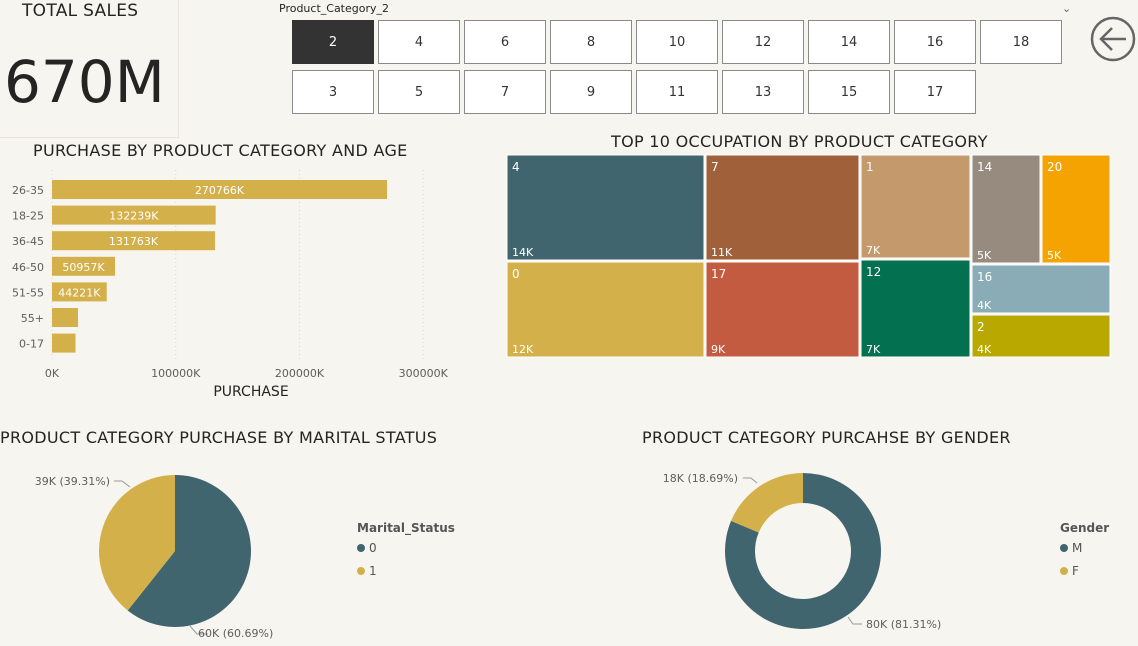 This screenshot has width=1138, height=646. Describe the element at coordinates (903, 624) in the screenshot. I see `slice-data-label: 80K (81.31%)` at that location.